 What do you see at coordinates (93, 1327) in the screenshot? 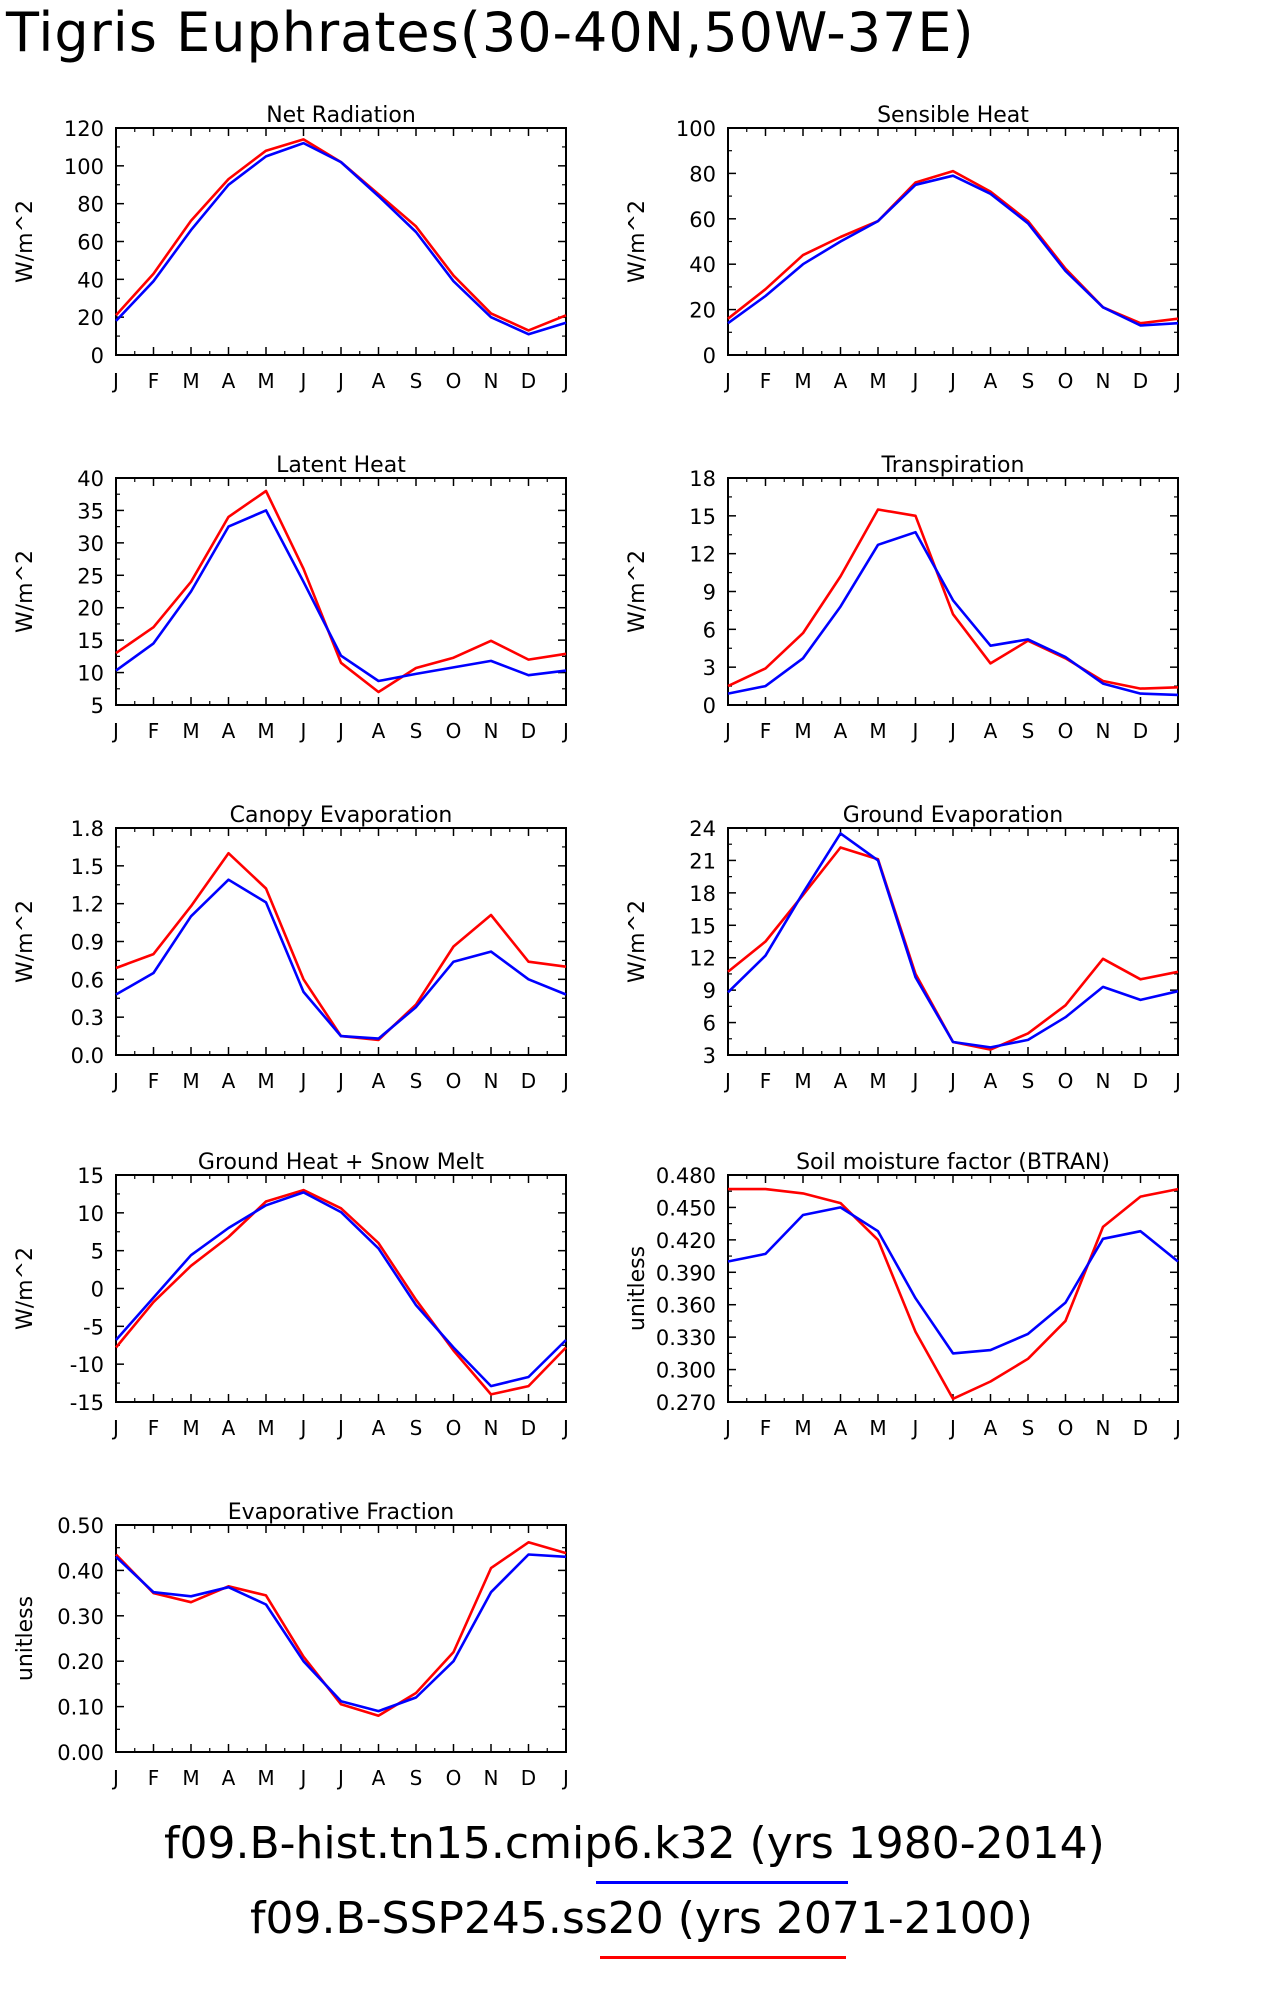
I see `y-tick-label: -5` at bounding box center [93, 1327].